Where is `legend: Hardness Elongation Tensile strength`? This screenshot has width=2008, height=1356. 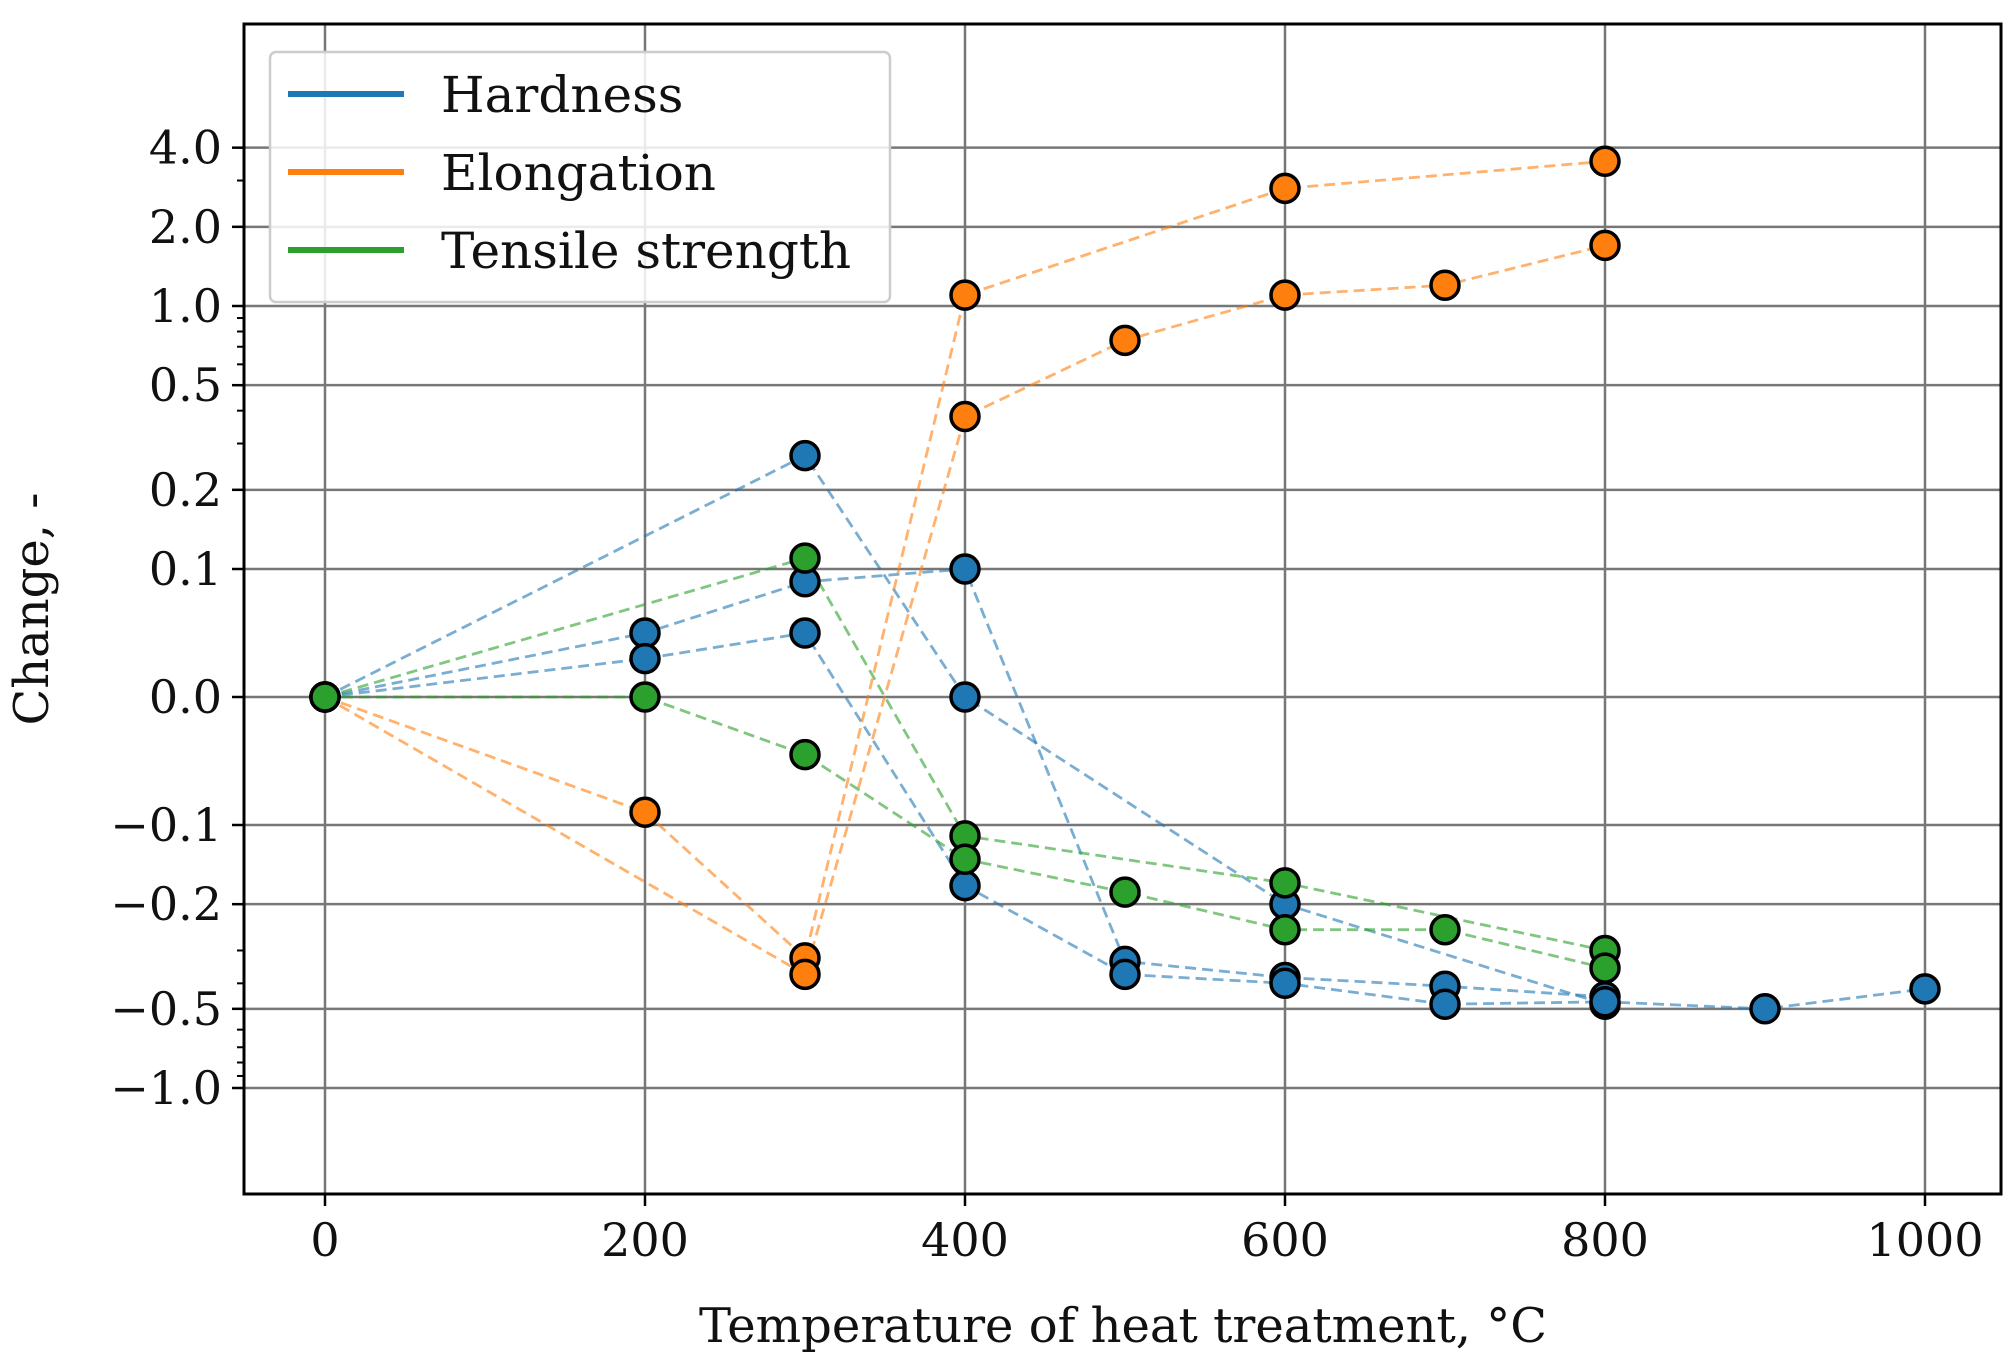 legend: Hardness Elongation Tensile strength is located at coordinates (580, 177).